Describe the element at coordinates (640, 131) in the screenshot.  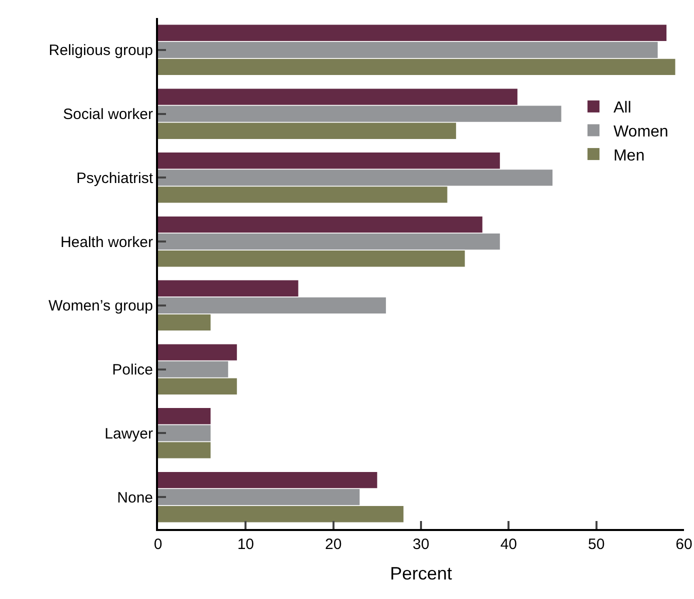
I see `legend-label: Women` at that location.